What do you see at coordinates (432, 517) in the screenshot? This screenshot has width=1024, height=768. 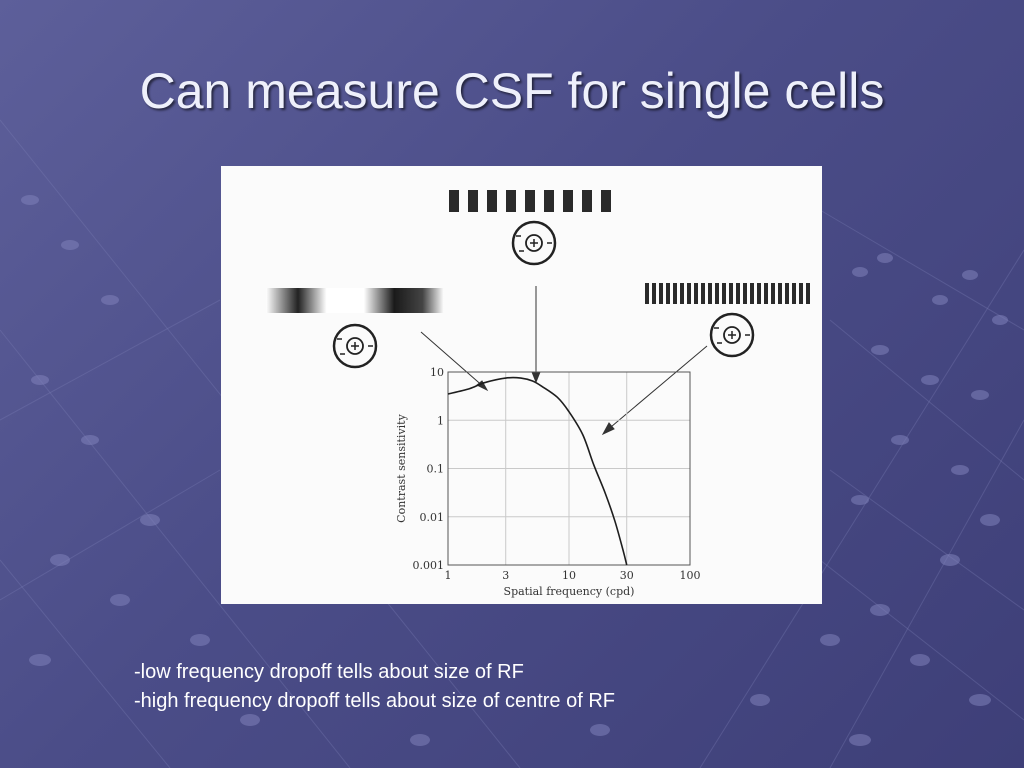 I see `y-tick-label: 0.01` at bounding box center [432, 517].